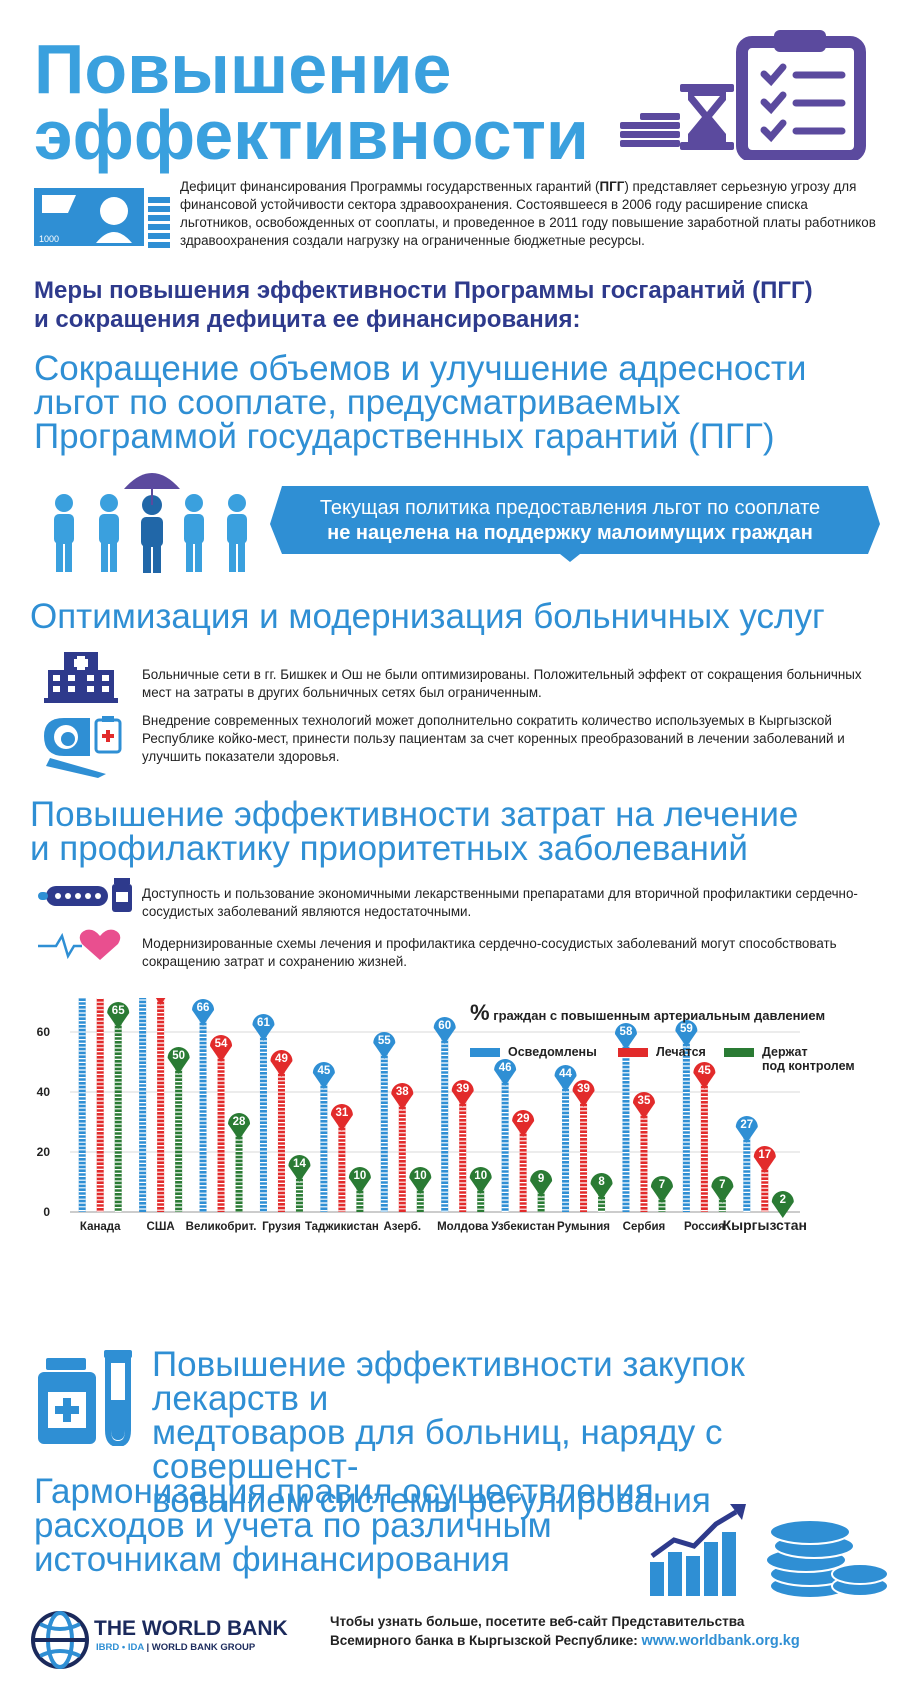 Image resolution: width=900 pixels, height=1682 pixels. I want to click on data-label: 29, so click(523, 1119).